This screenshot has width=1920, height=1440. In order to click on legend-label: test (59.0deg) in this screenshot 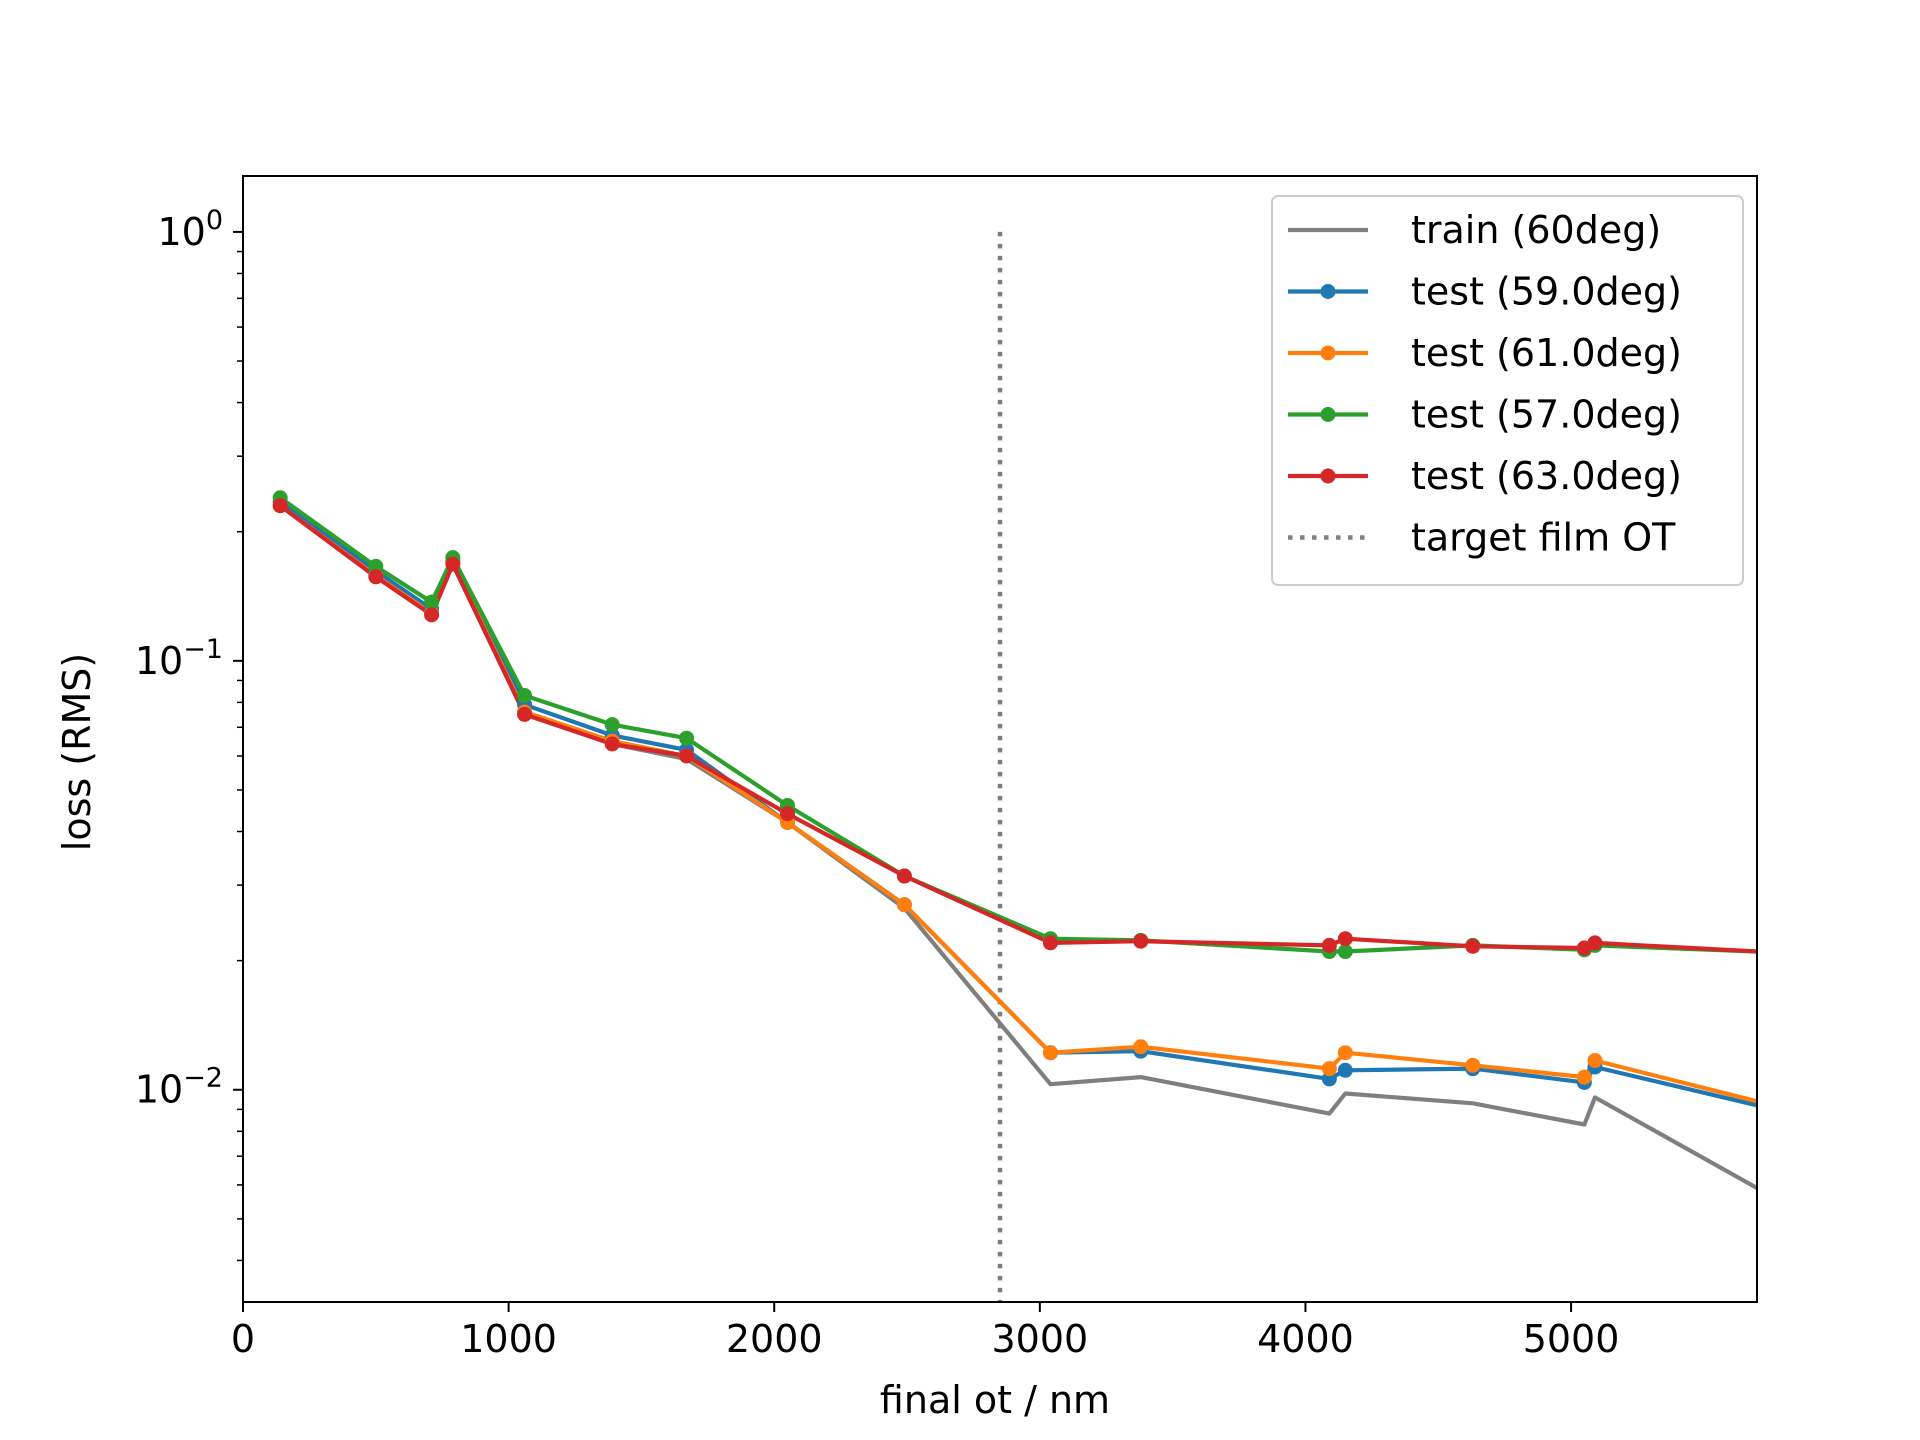, I will do `click(1546, 292)`.